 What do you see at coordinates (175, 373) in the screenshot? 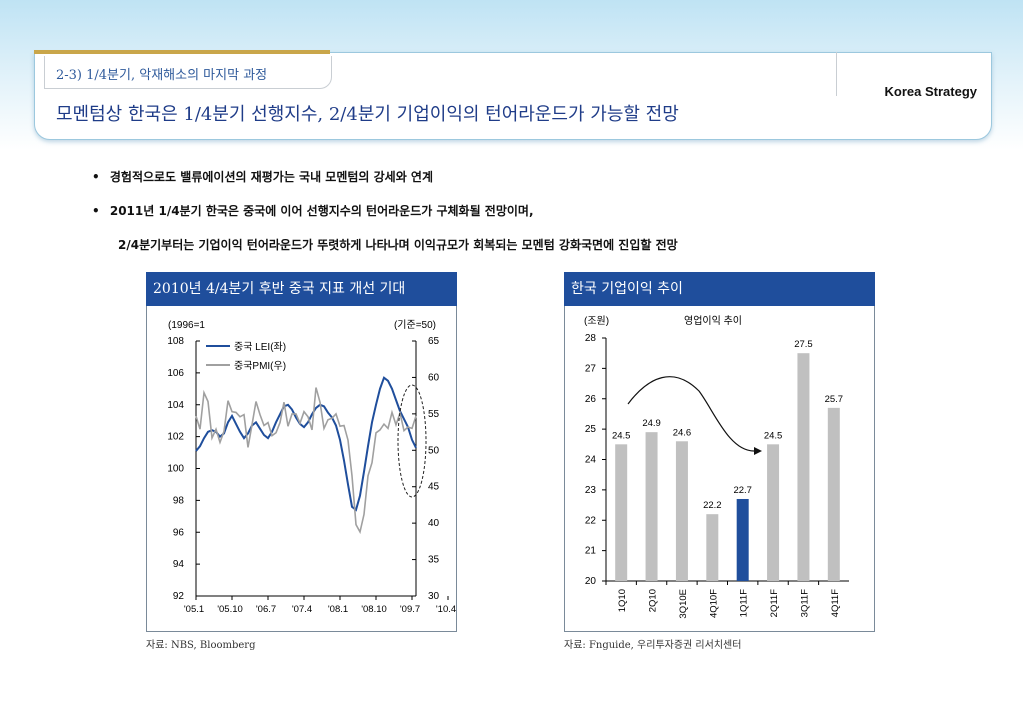
I see `left-tick-label: 106` at bounding box center [175, 373].